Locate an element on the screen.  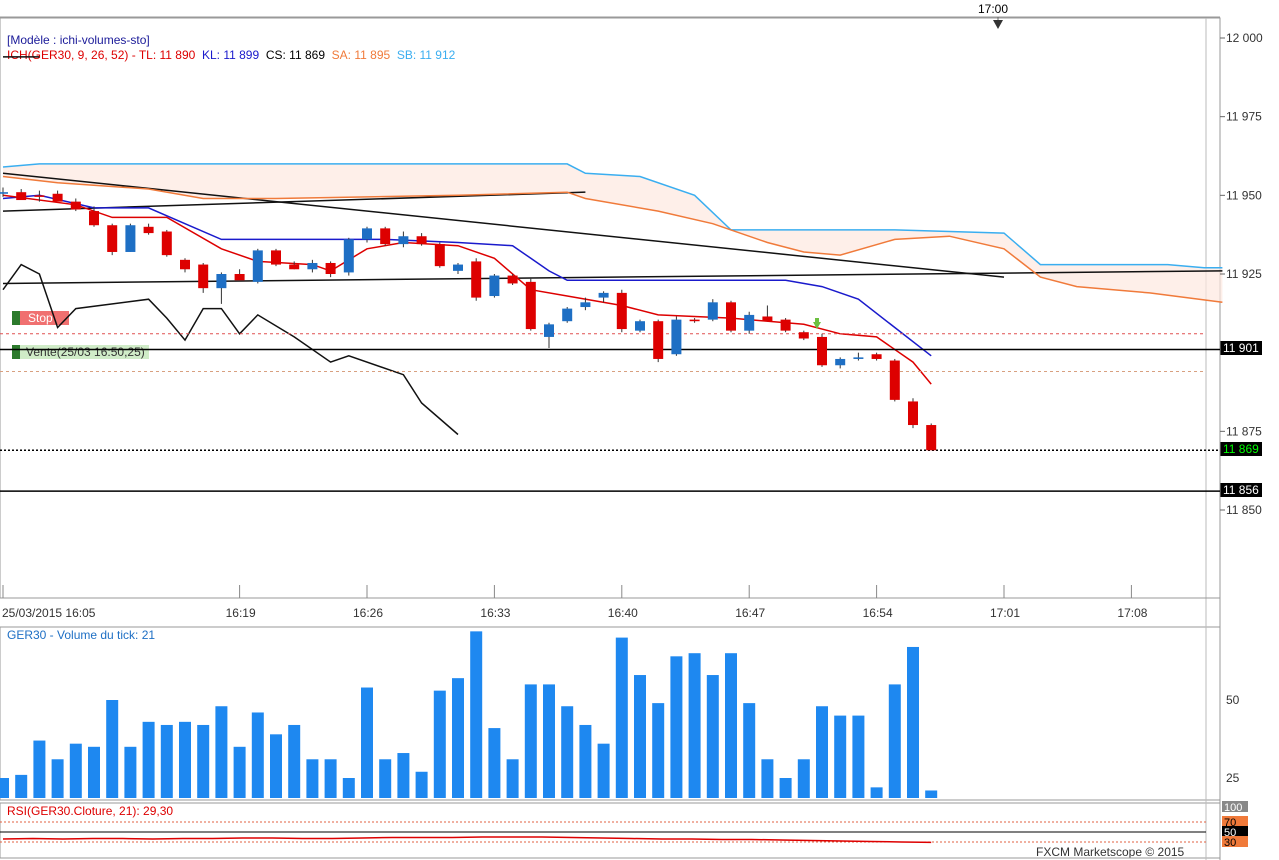
rsi-panel-title: RSI(GER30.Cloture, 21): 29,30 is located at coordinates (90, 811).